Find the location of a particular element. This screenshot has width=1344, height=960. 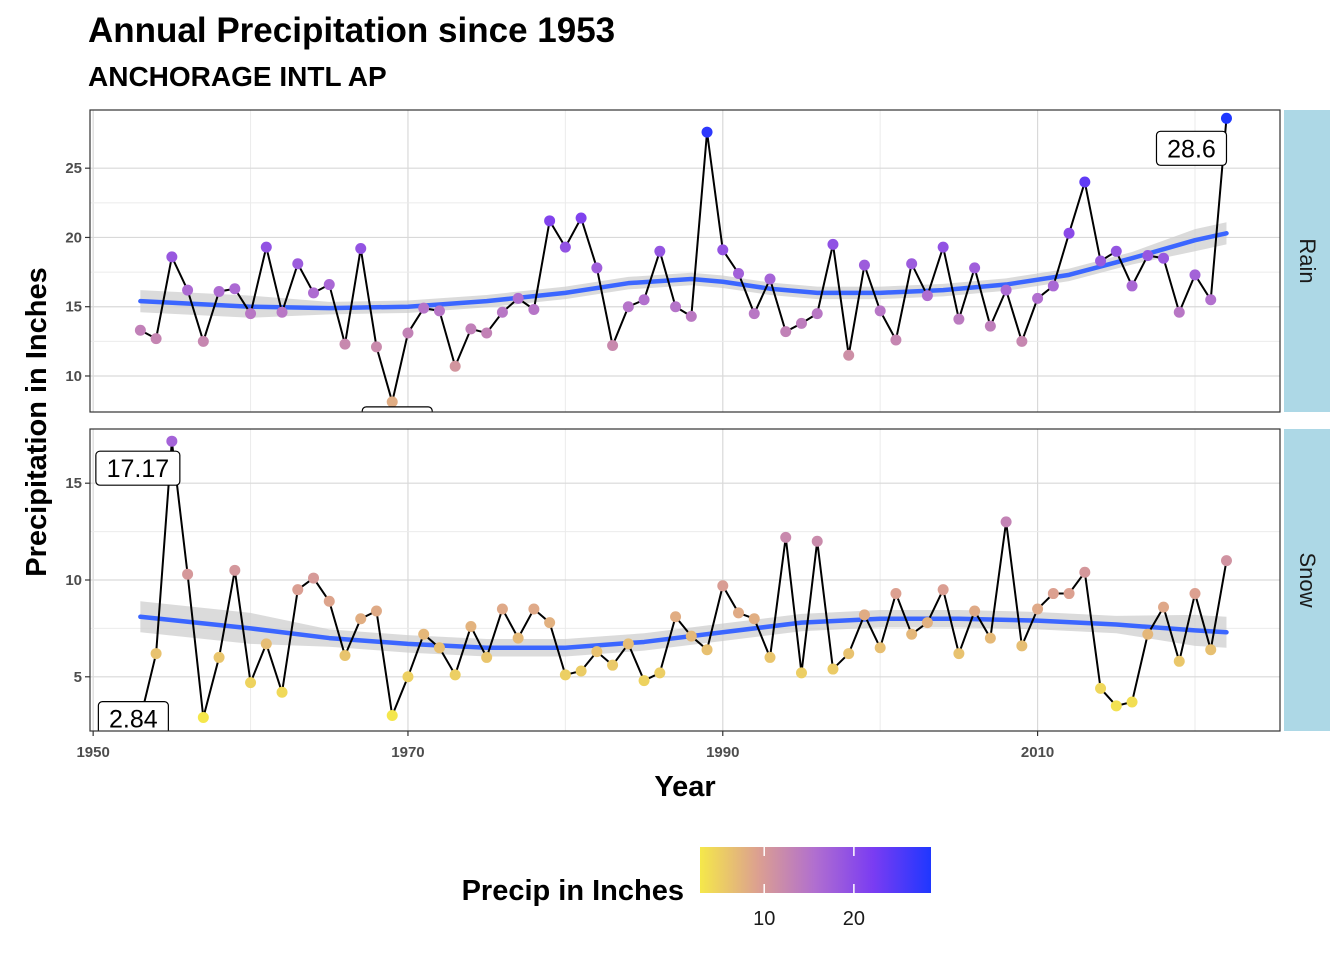

value-label: 17.17 is located at coordinates (138, 468).